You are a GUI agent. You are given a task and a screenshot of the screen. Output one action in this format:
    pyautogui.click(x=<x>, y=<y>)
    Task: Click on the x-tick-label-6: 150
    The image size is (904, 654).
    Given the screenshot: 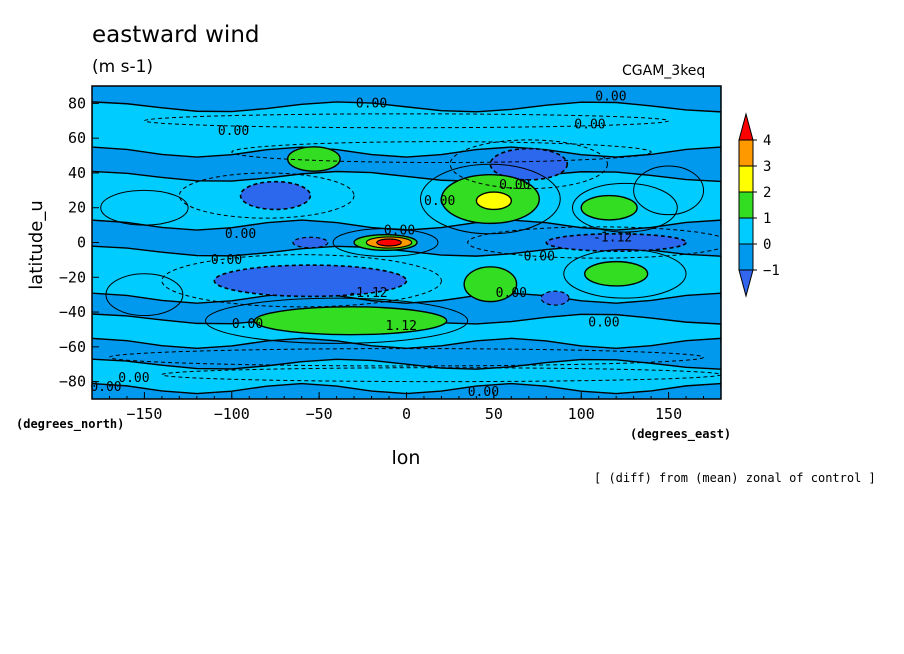 What is the action you would take?
    pyautogui.click(x=668, y=414)
    